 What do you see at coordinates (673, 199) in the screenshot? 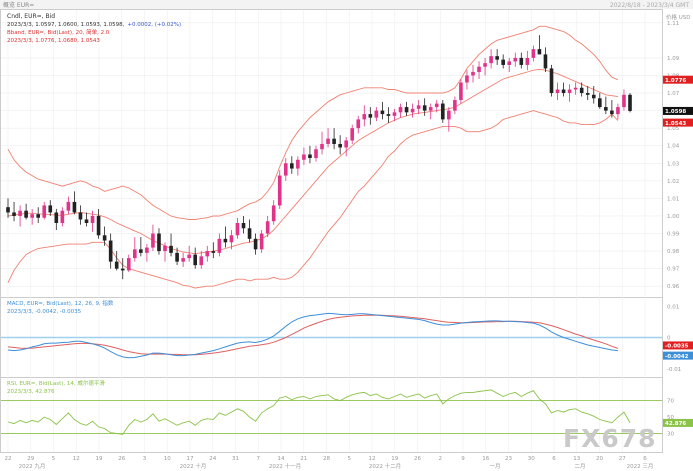
I see `price-tick-label: 1.01` at bounding box center [673, 199].